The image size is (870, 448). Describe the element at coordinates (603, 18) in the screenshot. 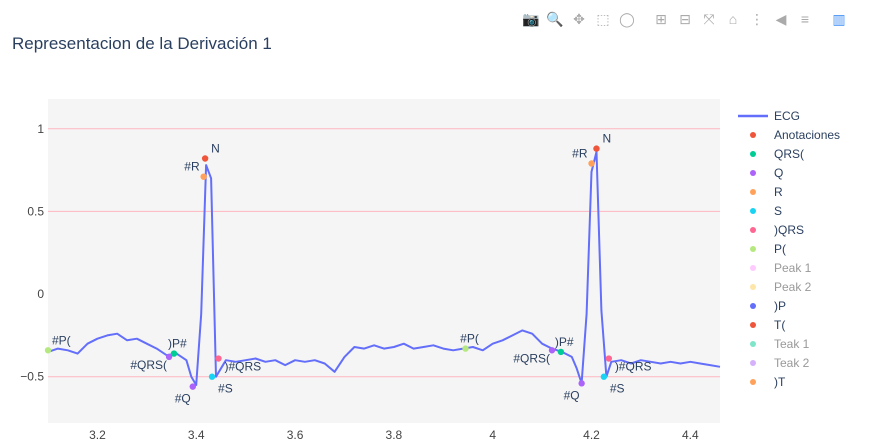

I see `box-select-icon: ⬚` at that location.